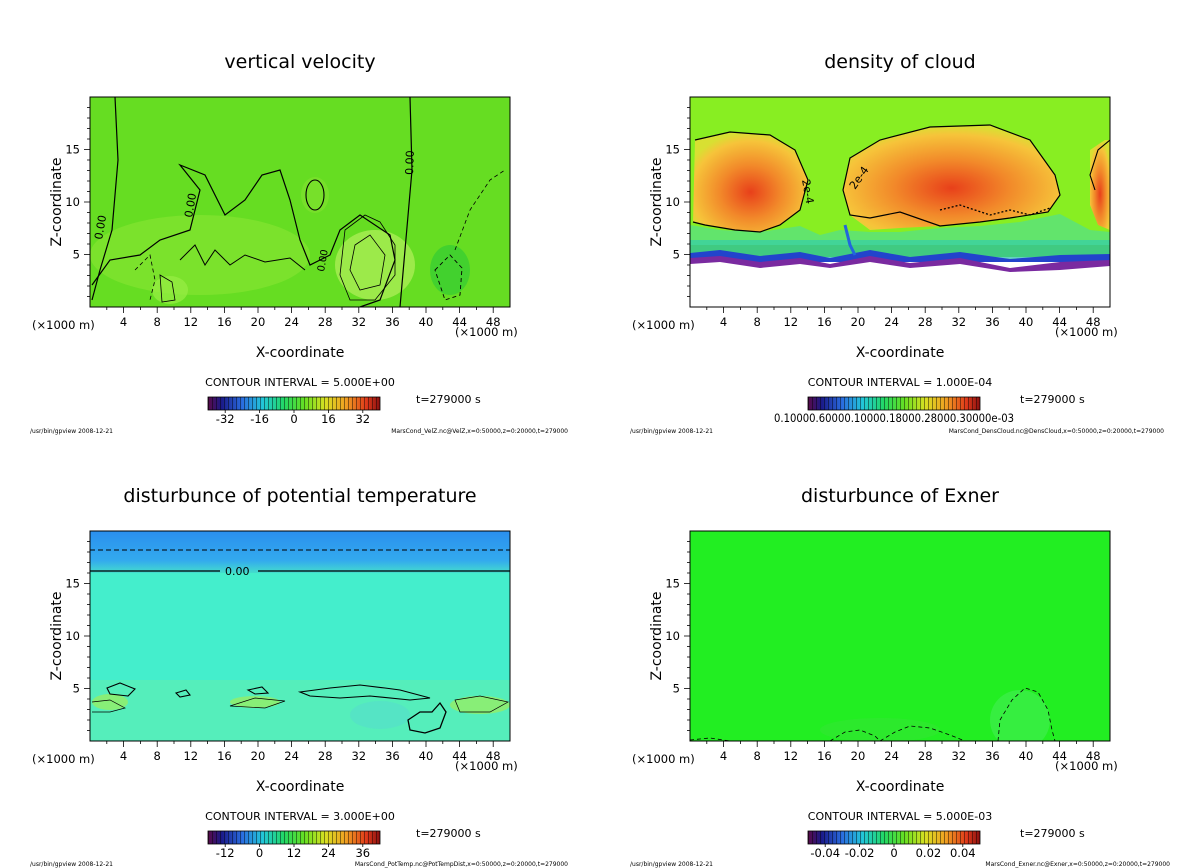  What do you see at coordinates (807, 191) in the screenshot?
I see `contour-label: 2e-4` at bounding box center [807, 191].